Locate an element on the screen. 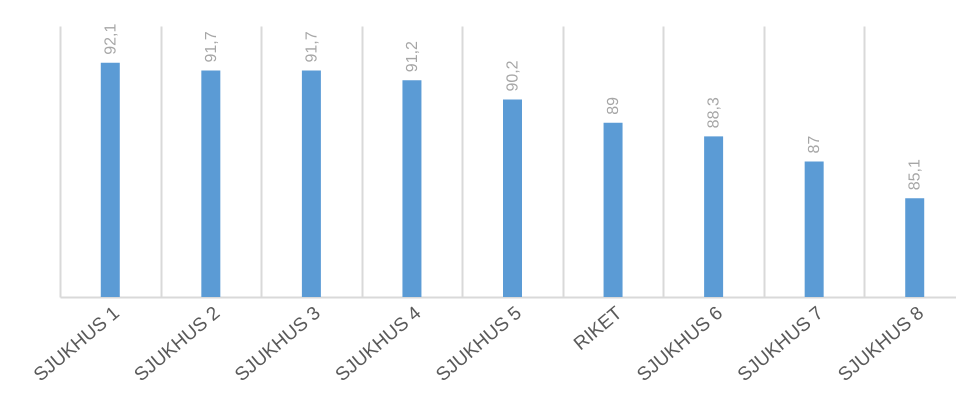  data-label: 89 is located at coordinates (613, 105).